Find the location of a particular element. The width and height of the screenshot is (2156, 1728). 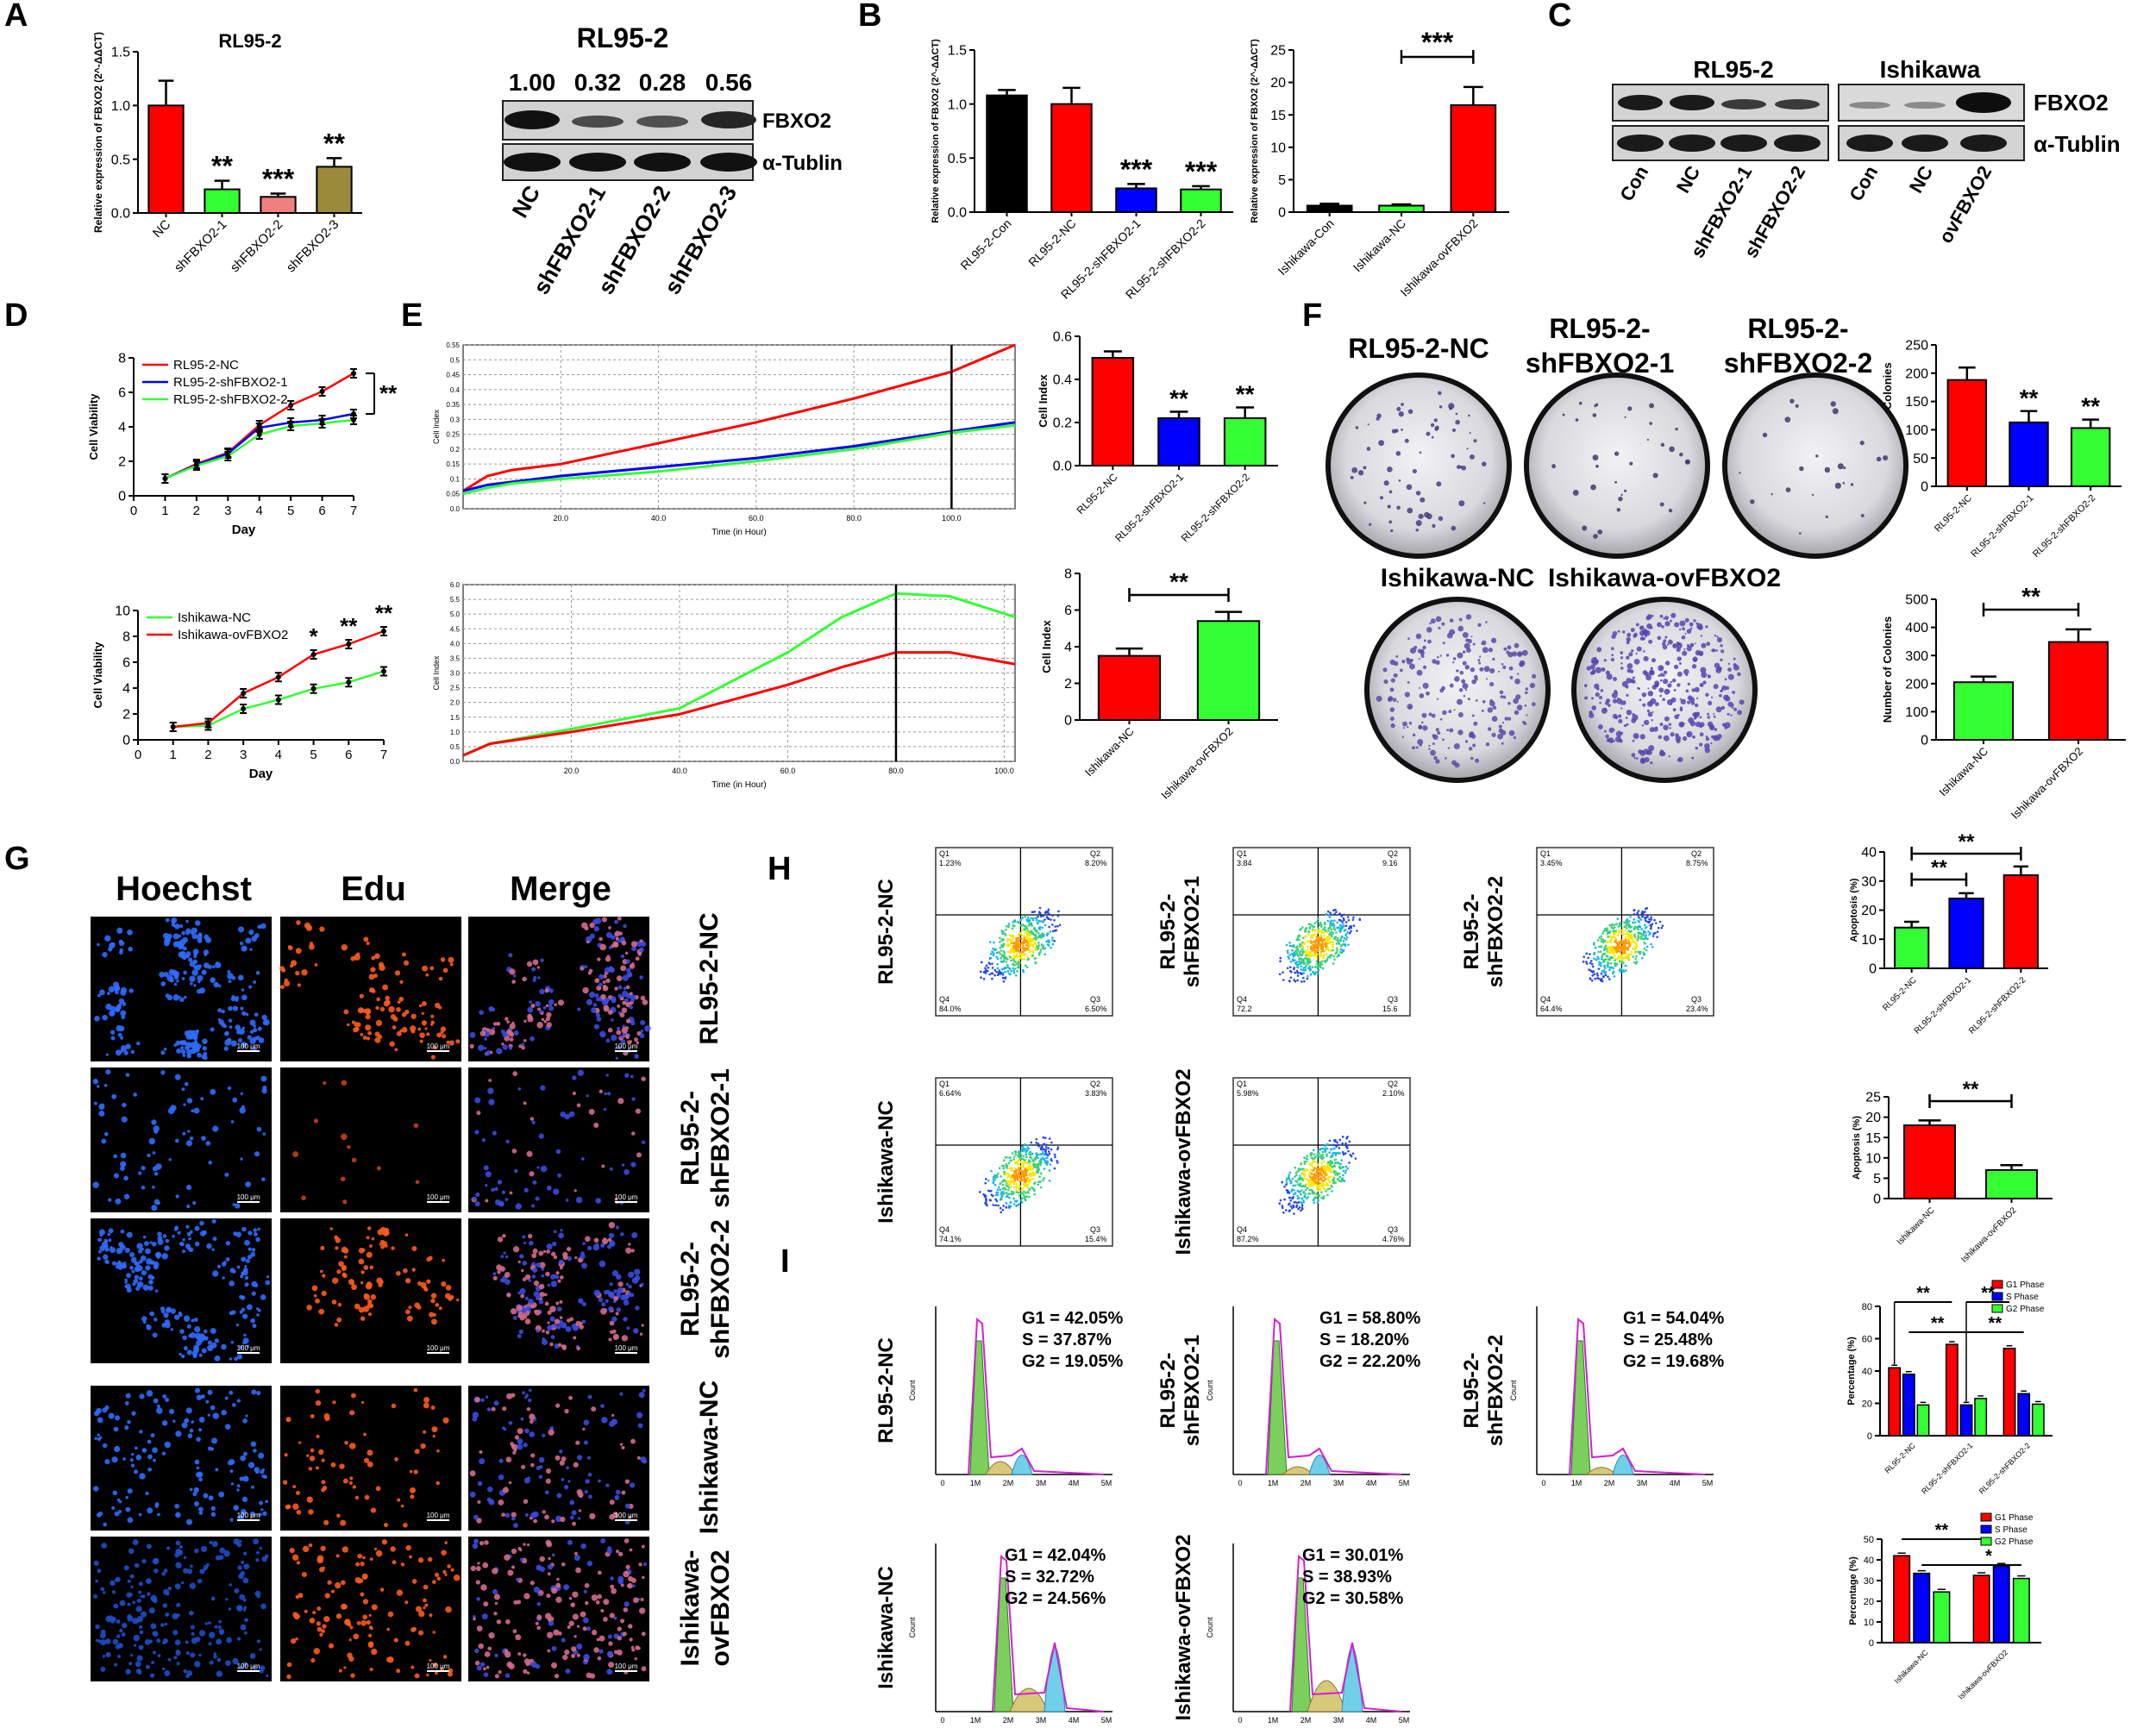

y-axis-label: Cell Index is located at coordinates (1043, 401).